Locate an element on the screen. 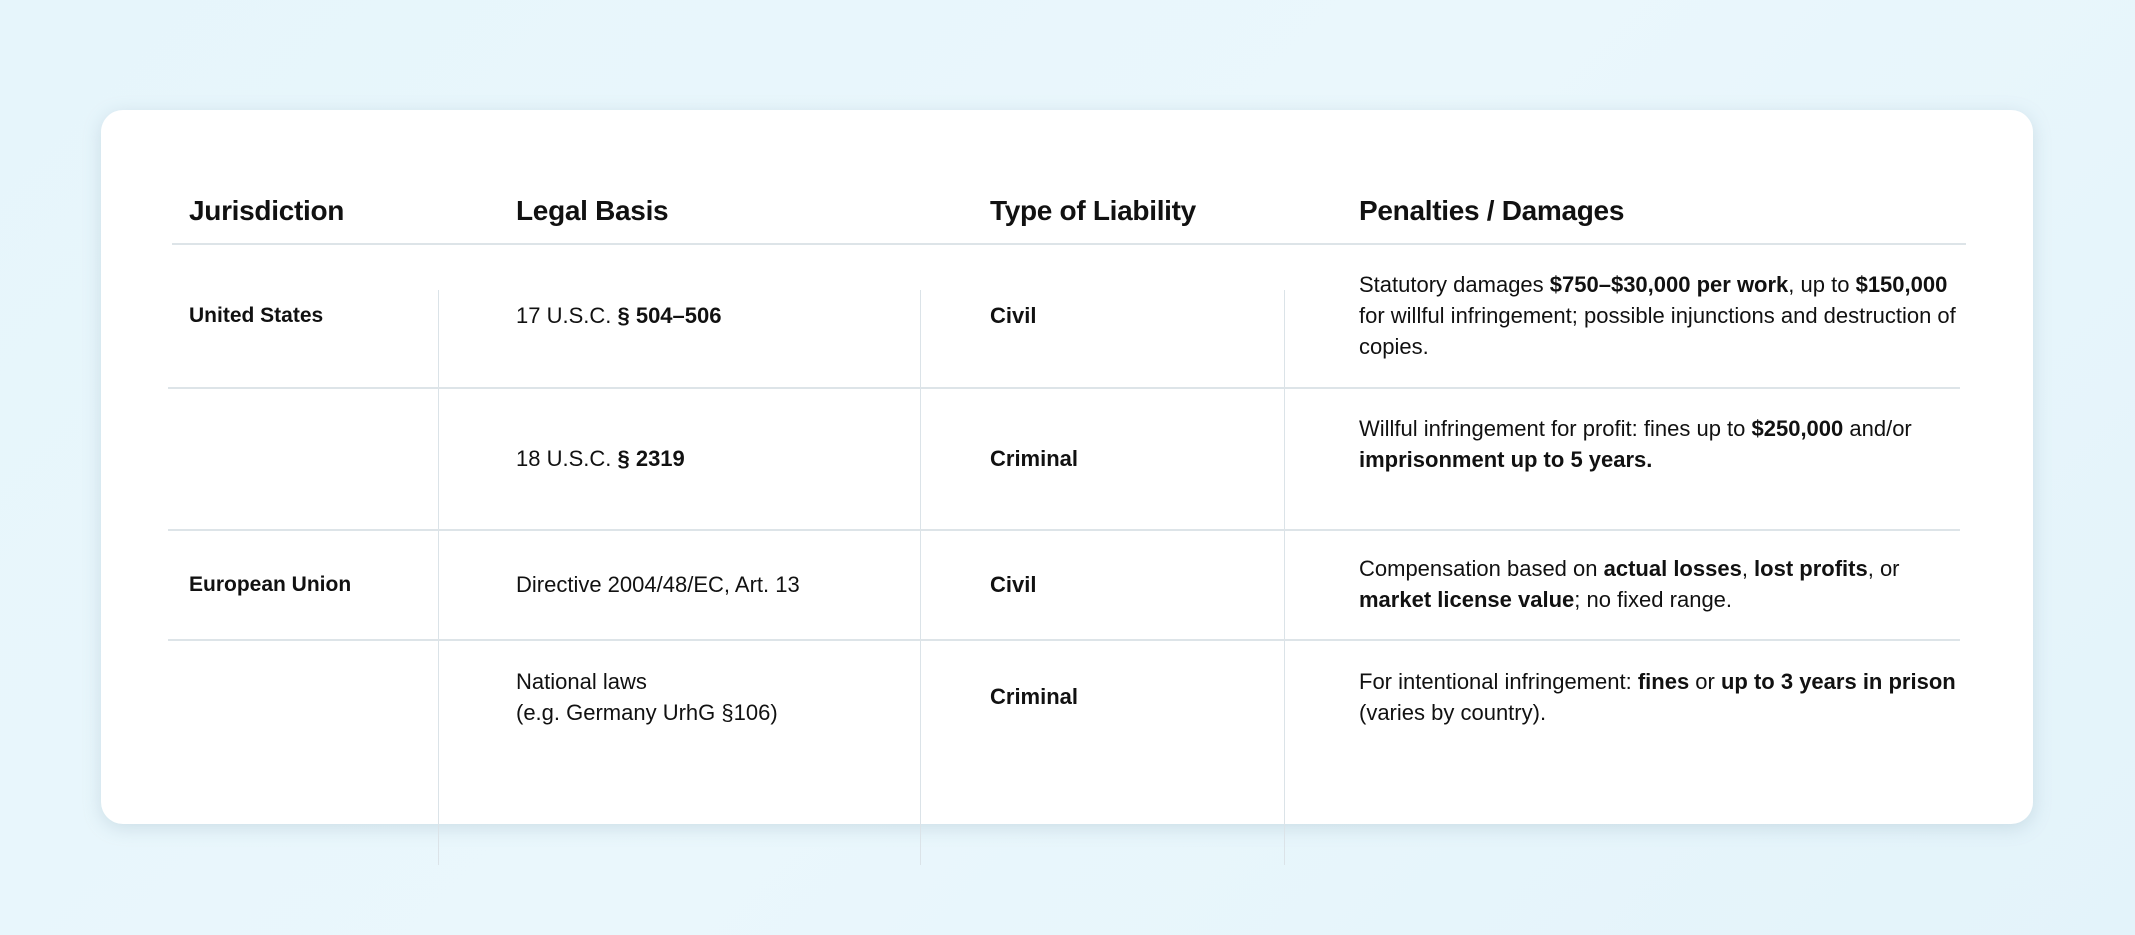  cell-jurisdiction: European Union is located at coordinates (270, 584).